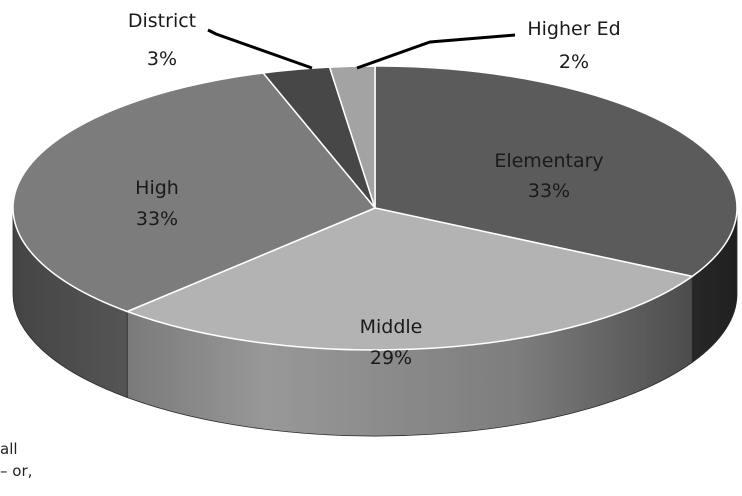 The height and width of the screenshot is (496, 742). I want to click on label-elementary: Elementary, so click(548, 161).